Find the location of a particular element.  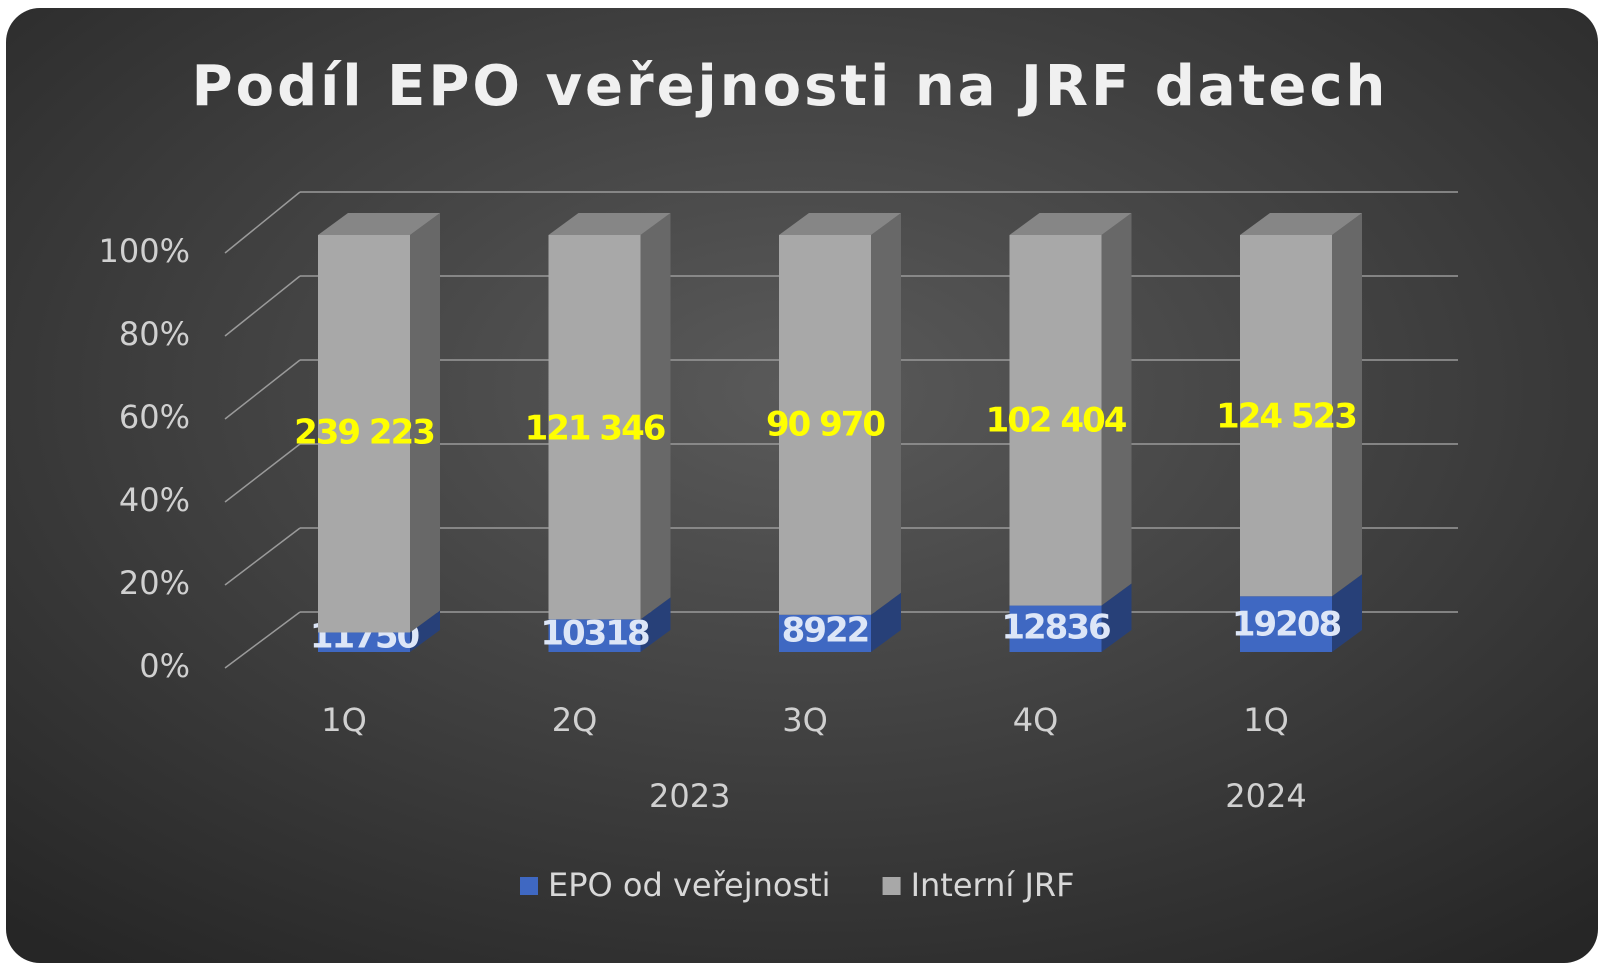

legend-label: Interní JRF is located at coordinates (993, 885).